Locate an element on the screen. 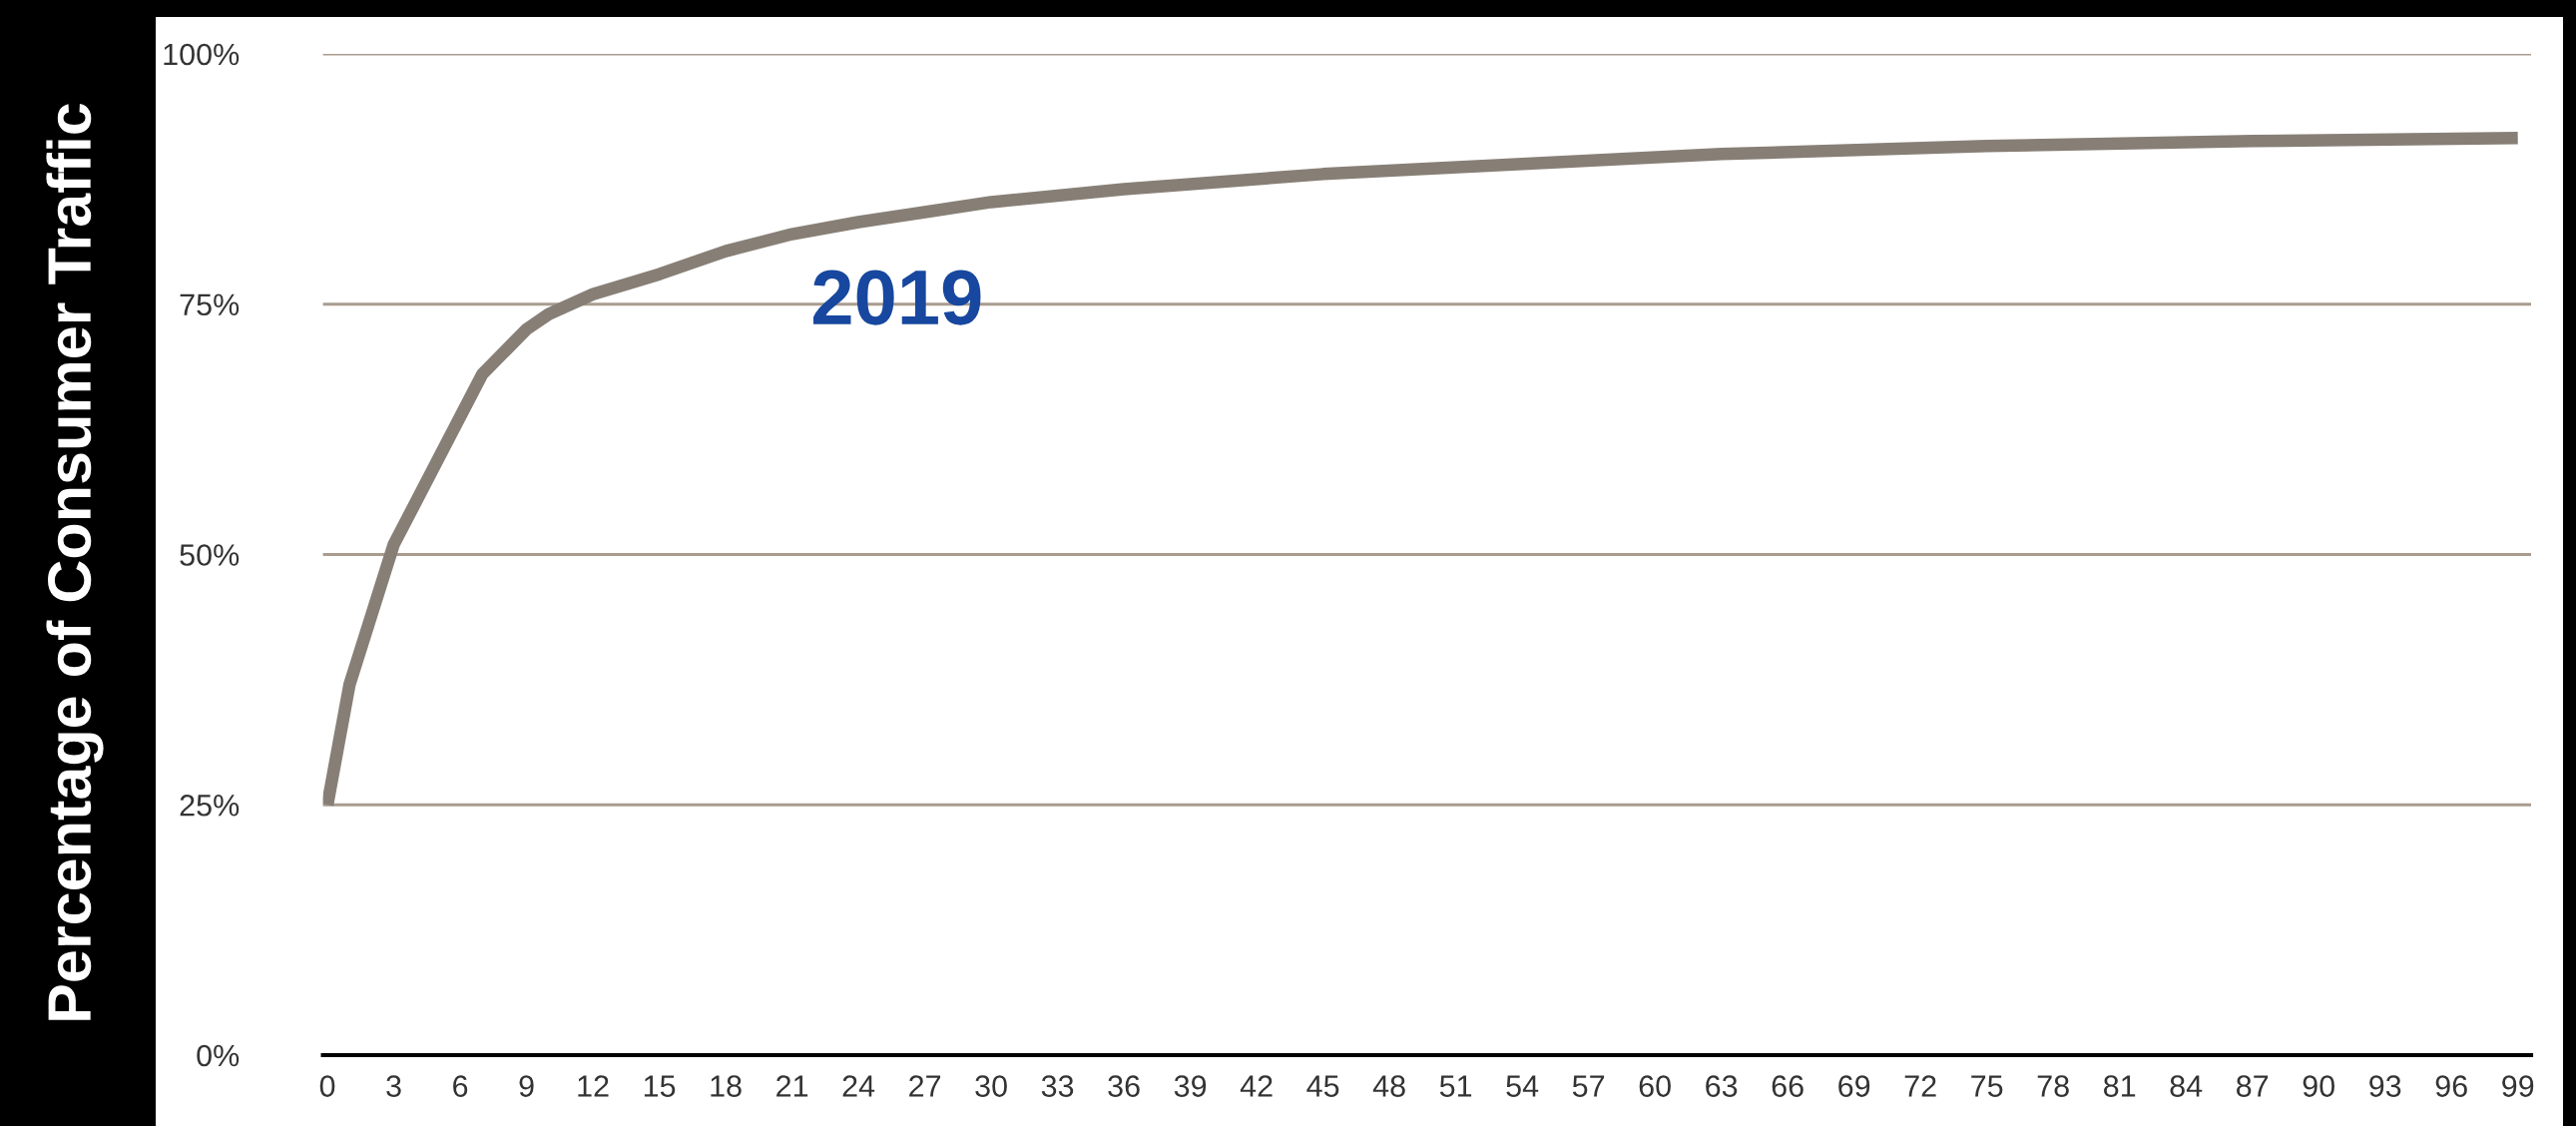 The width and height of the screenshot is (2576, 1126). annotation: 2019 is located at coordinates (897, 297).